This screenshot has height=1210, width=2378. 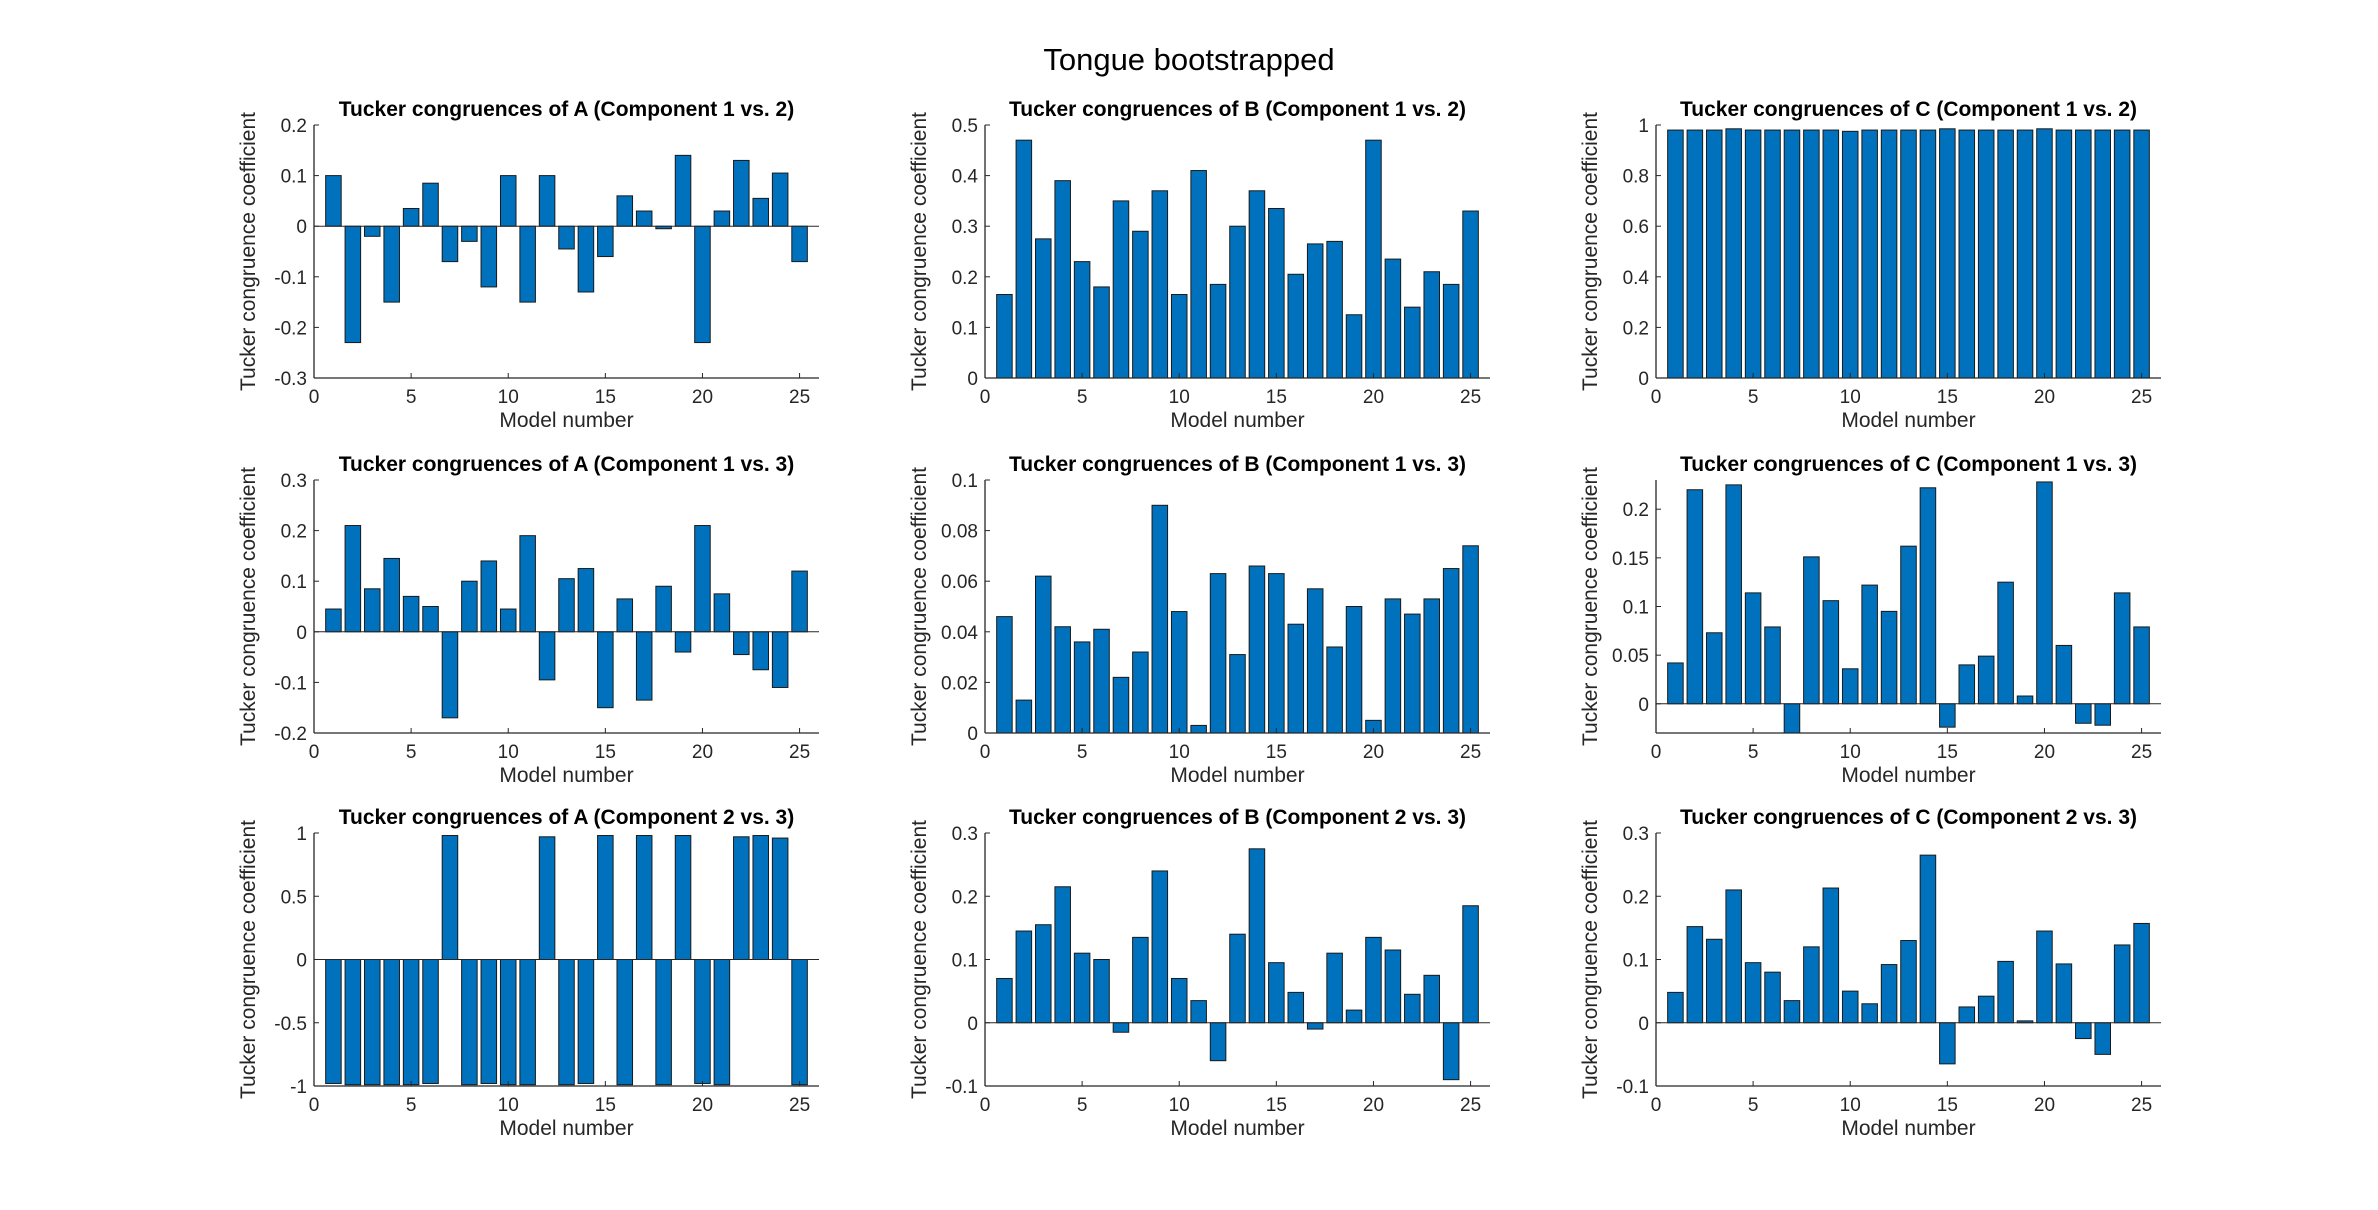 What do you see at coordinates (248, 251) in the screenshot?
I see `y-axis-label: Tucker congruence coefficient` at bounding box center [248, 251].